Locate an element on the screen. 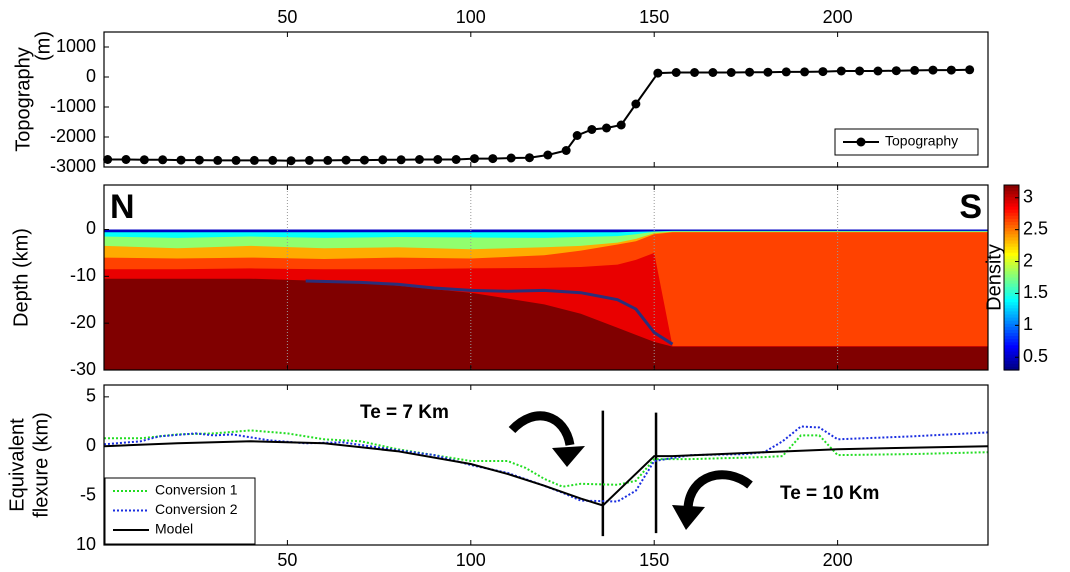 Image resolution: width=1070 pixels, height=572 pixels. x-tick-label: 100 is located at coordinates (471, 17).